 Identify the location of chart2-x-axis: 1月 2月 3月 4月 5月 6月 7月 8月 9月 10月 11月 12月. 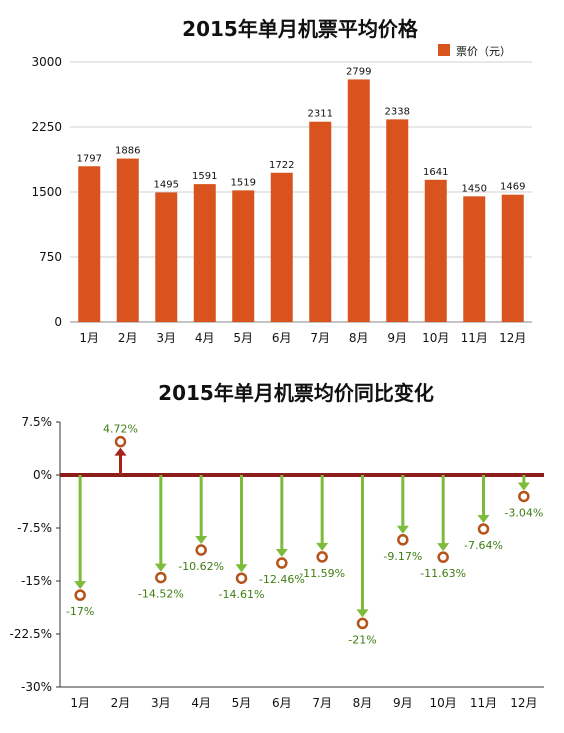
(303, 703).